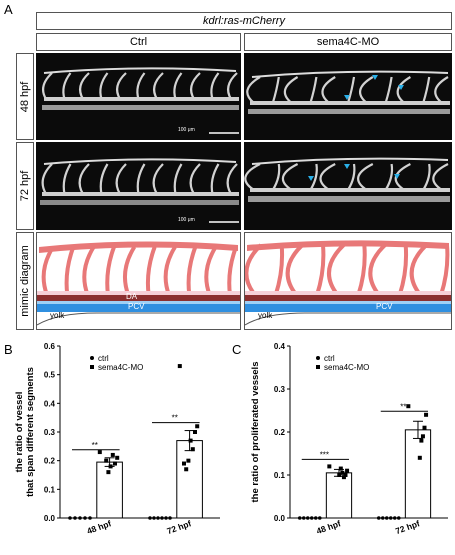  Describe the element at coordinates (384, 306) in the screenshot. I see `label-pcv-mo: PCV` at that location.